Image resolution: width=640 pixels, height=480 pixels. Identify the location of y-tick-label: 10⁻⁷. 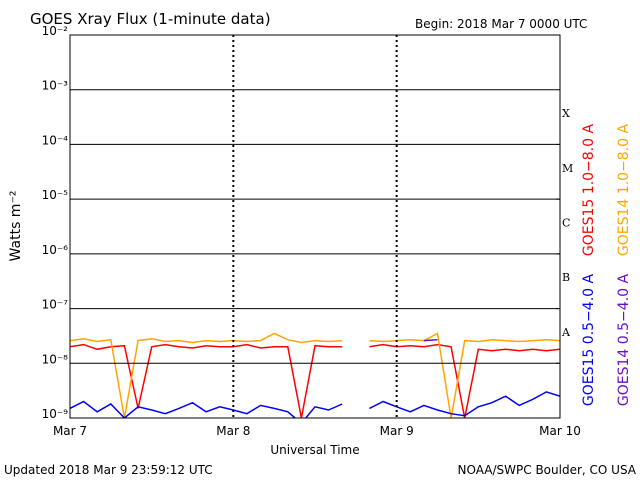
(55, 305).